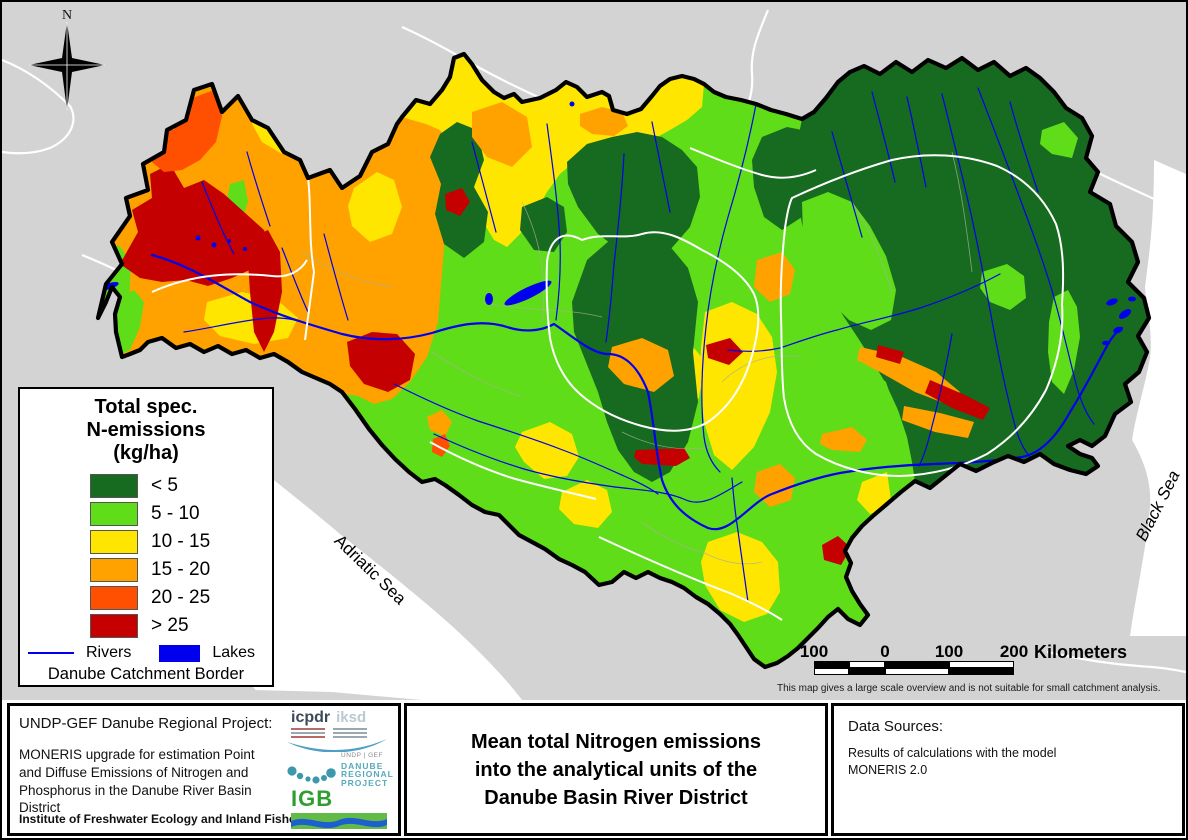  I want to click on legend-class-label: 20 - 25, so click(181, 597).